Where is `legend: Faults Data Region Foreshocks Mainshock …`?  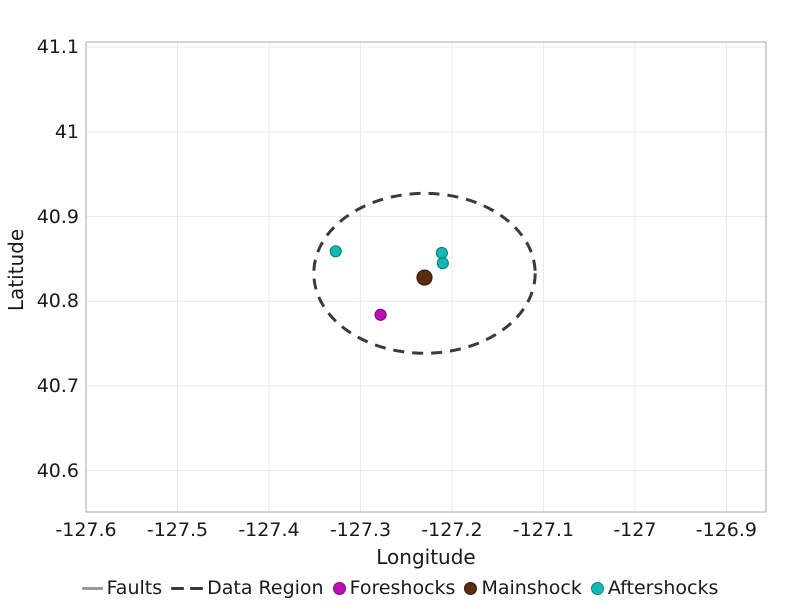 legend: Faults Data Region Foreshocks Mainshock … is located at coordinates (400, 588).